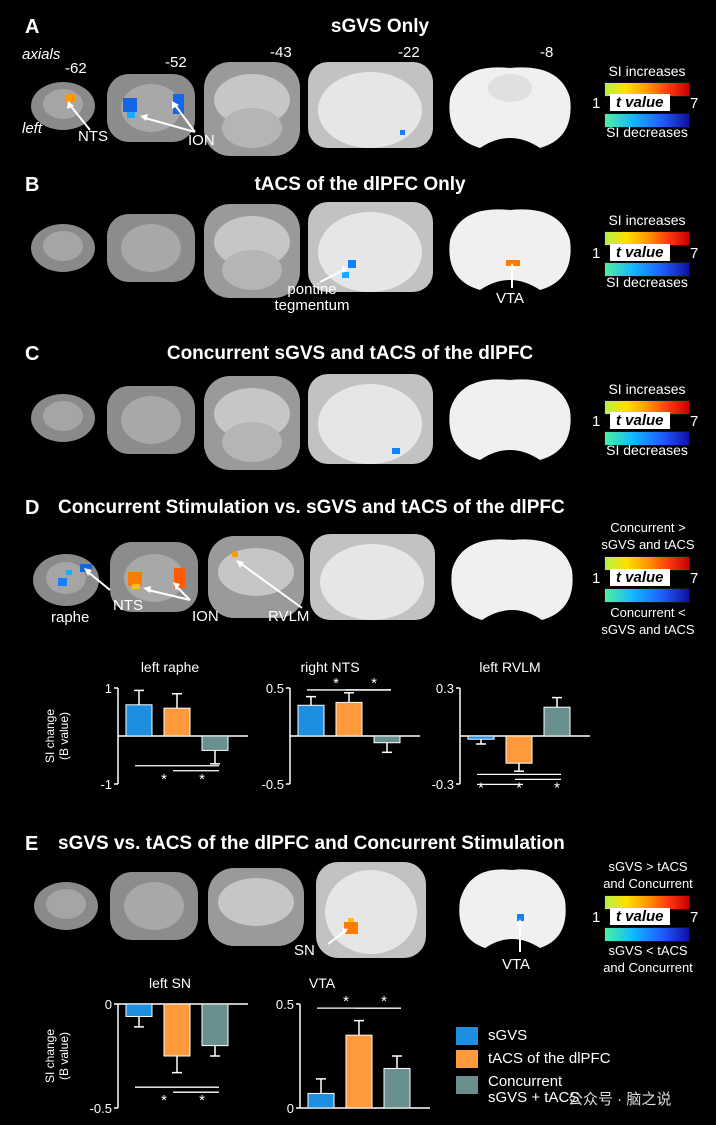 The height and width of the screenshot is (1125, 716). What do you see at coordinates (131, 117) in the screenshot?
I see `arrows-a` at bounding box center [131, 117].